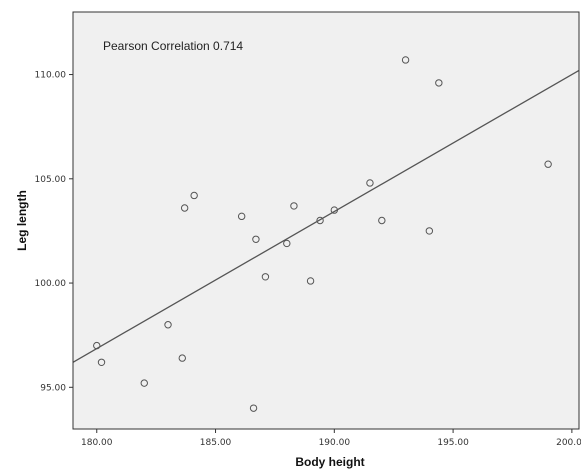 The image size is (581, 471). Describe the element at coordinates (568, 443) in the screenshot. I see `x-tick-label: 200.00` at that location.